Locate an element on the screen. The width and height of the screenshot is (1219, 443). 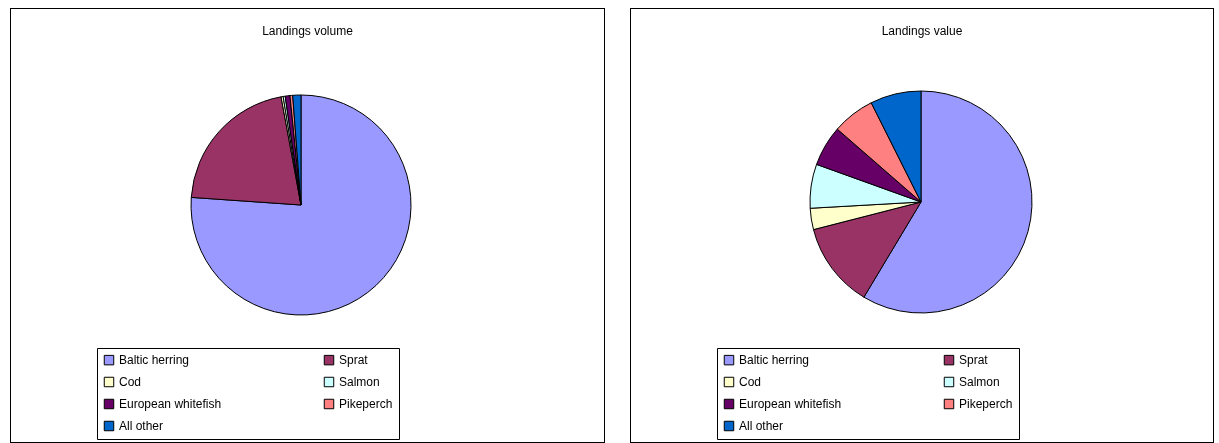
chart-title: Landings volume is located at coordinates (308, 31).